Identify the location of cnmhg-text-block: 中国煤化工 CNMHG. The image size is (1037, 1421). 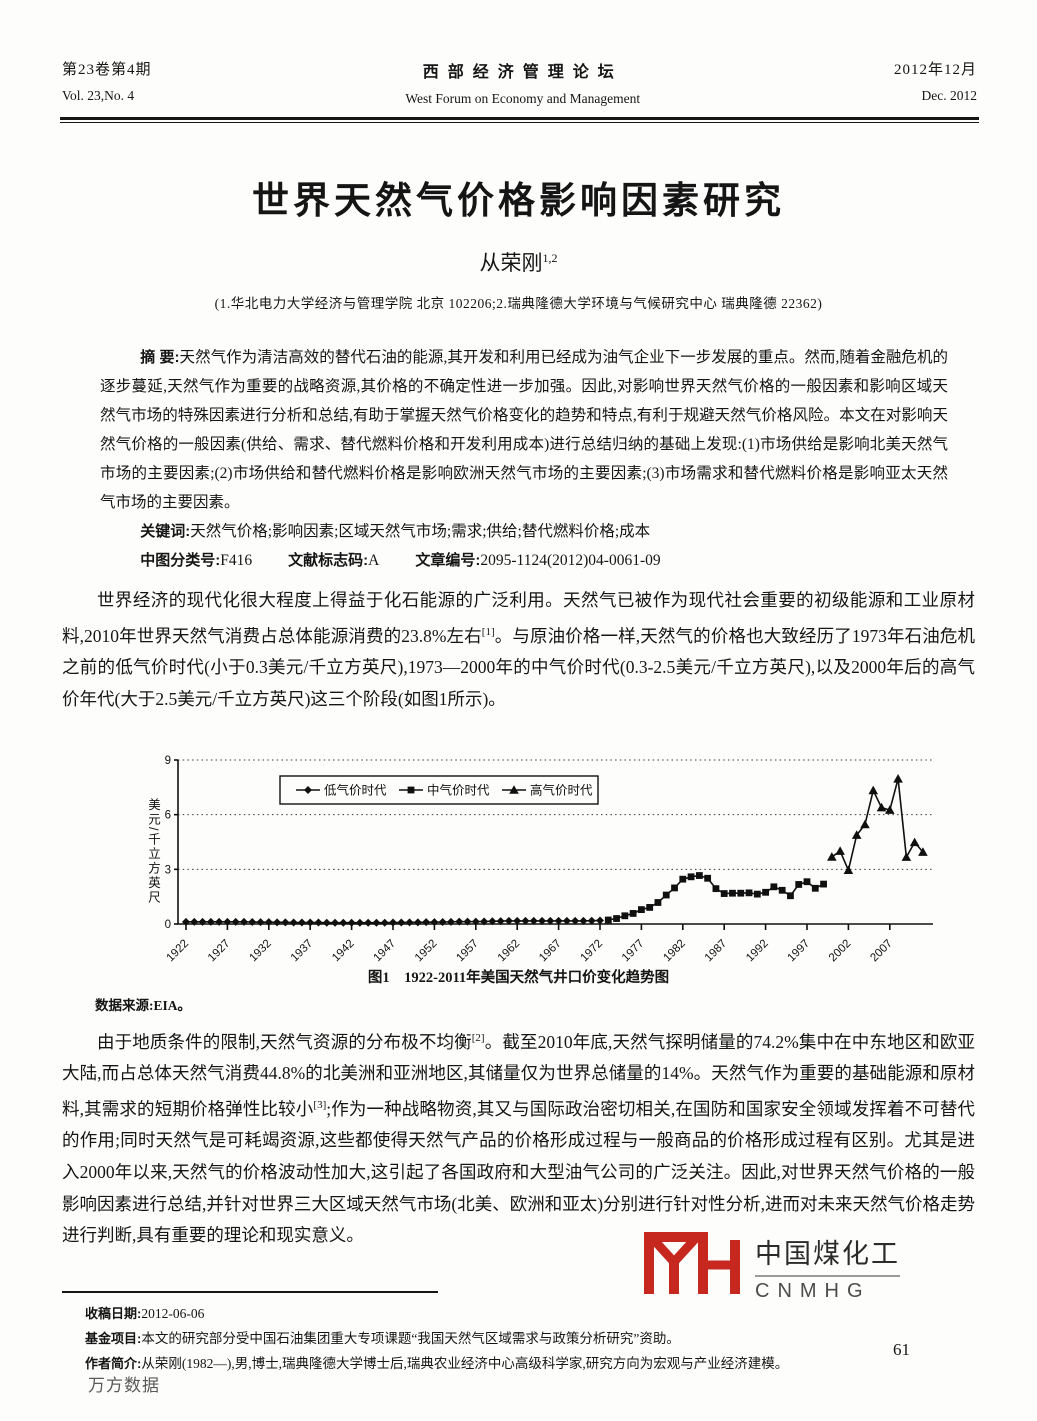
(827, 1267).